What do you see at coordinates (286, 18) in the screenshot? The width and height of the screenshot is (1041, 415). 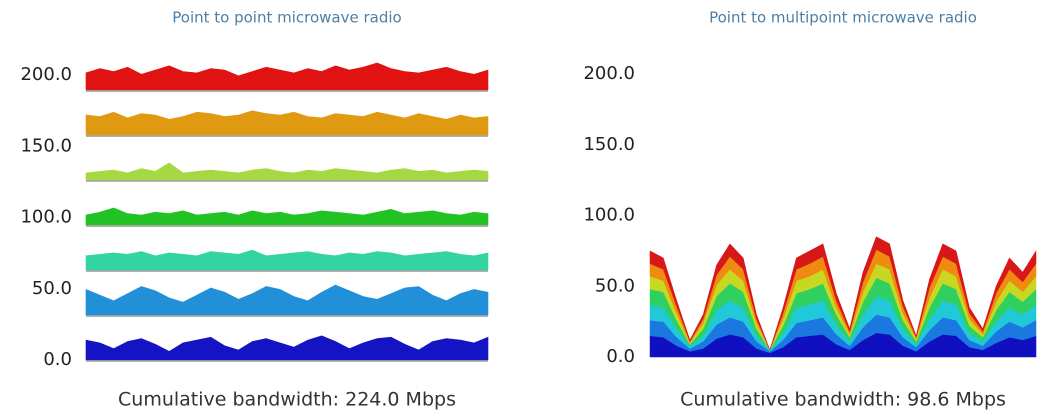 I see `chart-title: Point to point microwave radio` at bounding box center [286, 18].